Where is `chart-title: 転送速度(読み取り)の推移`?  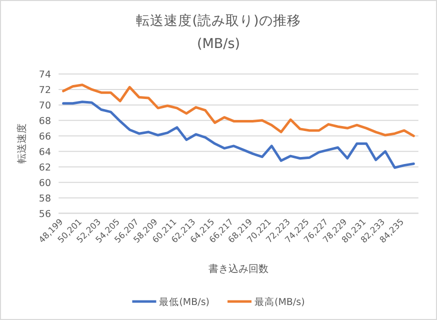
chart-title: 転送速度(読み取り)の推移 is located at coordinates (218, 21).